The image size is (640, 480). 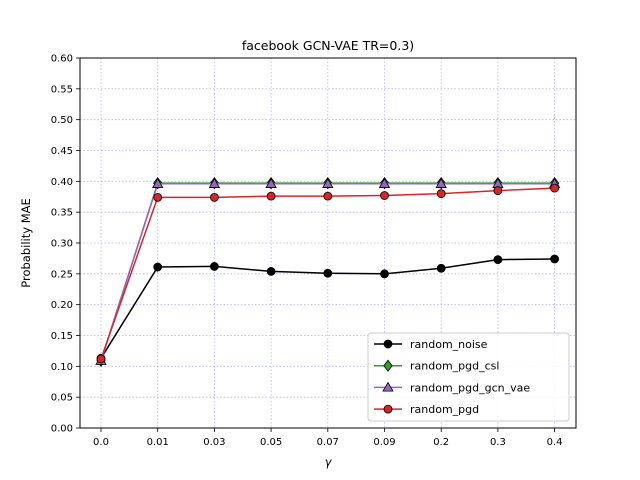 I want to click on legend-label: random_pgd_csl, so click(x=454, y=366).